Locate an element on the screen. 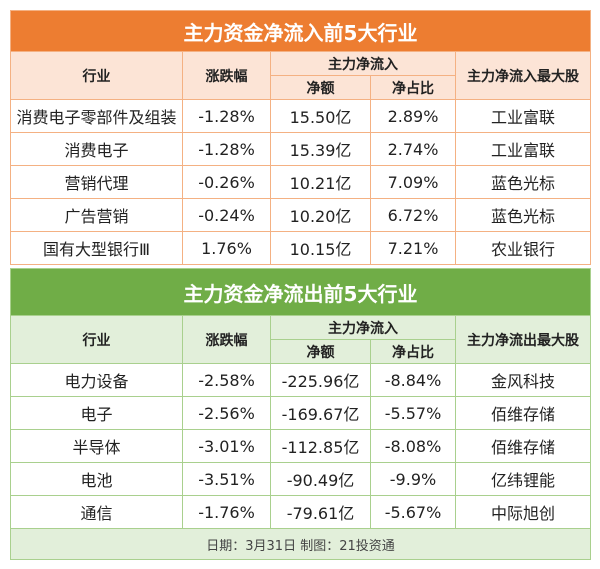 The image size is (600, 569). cell: 1.76% is located at coordinates (226, 248).